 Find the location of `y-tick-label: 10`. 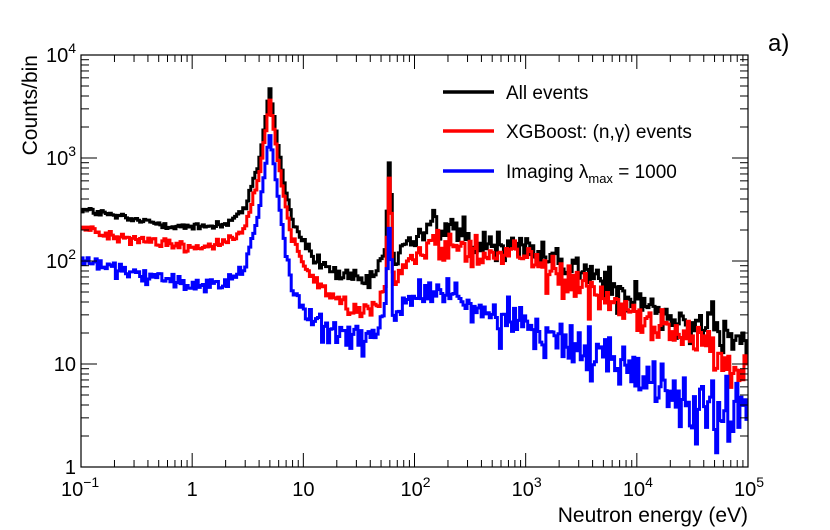

y-tick-label: 10 is located at coordinates (65, 365).